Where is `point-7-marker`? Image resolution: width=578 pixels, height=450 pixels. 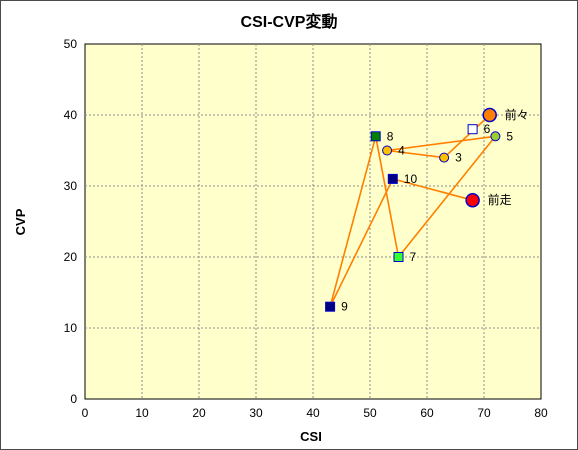
point-7-marker is located at coordinates (398, 257).